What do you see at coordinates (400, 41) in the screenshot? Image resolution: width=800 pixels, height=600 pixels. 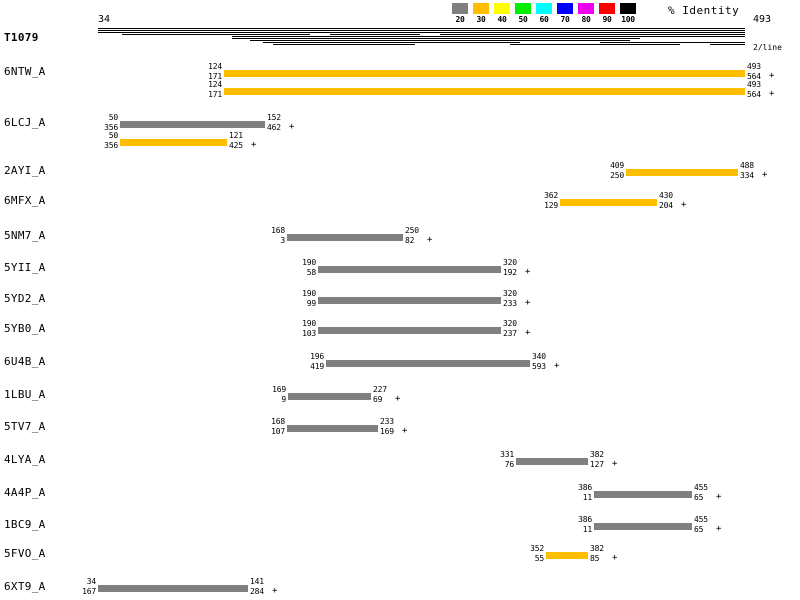 I see `query-coverage-lines` at bounding box center [400, 41].